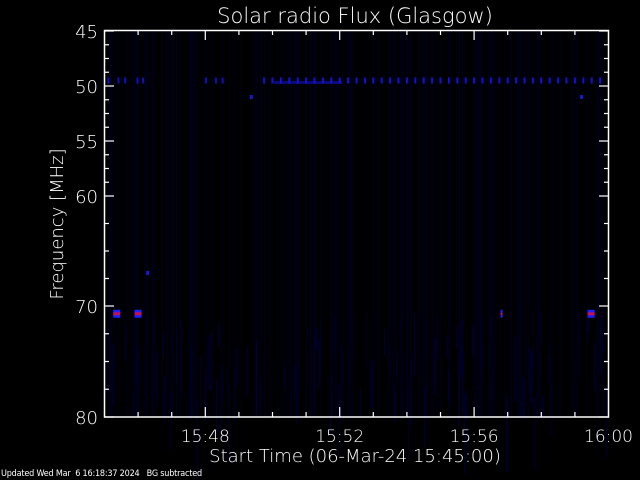 The width and height of the screenshot is (640, 480). I want to click on hot-spot, so click(582, 97).